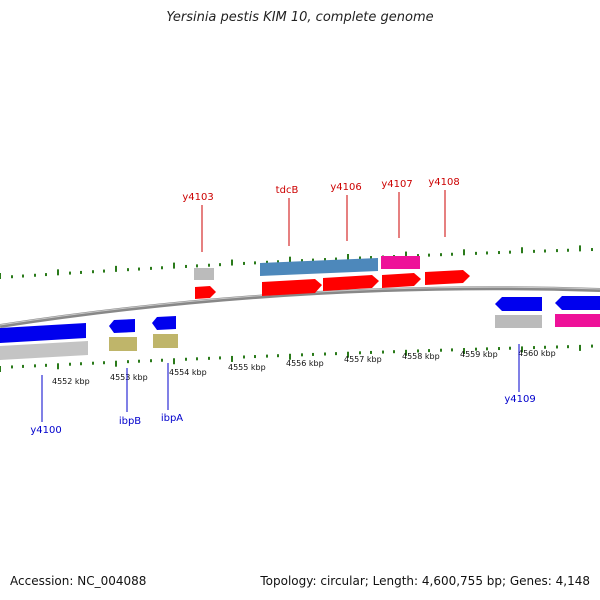 This screenshot has width=600, height=600. Describe the element at coordinates (130, 421) in the screenshot. I see `gene-label-ibpB: ibpB` at that location.